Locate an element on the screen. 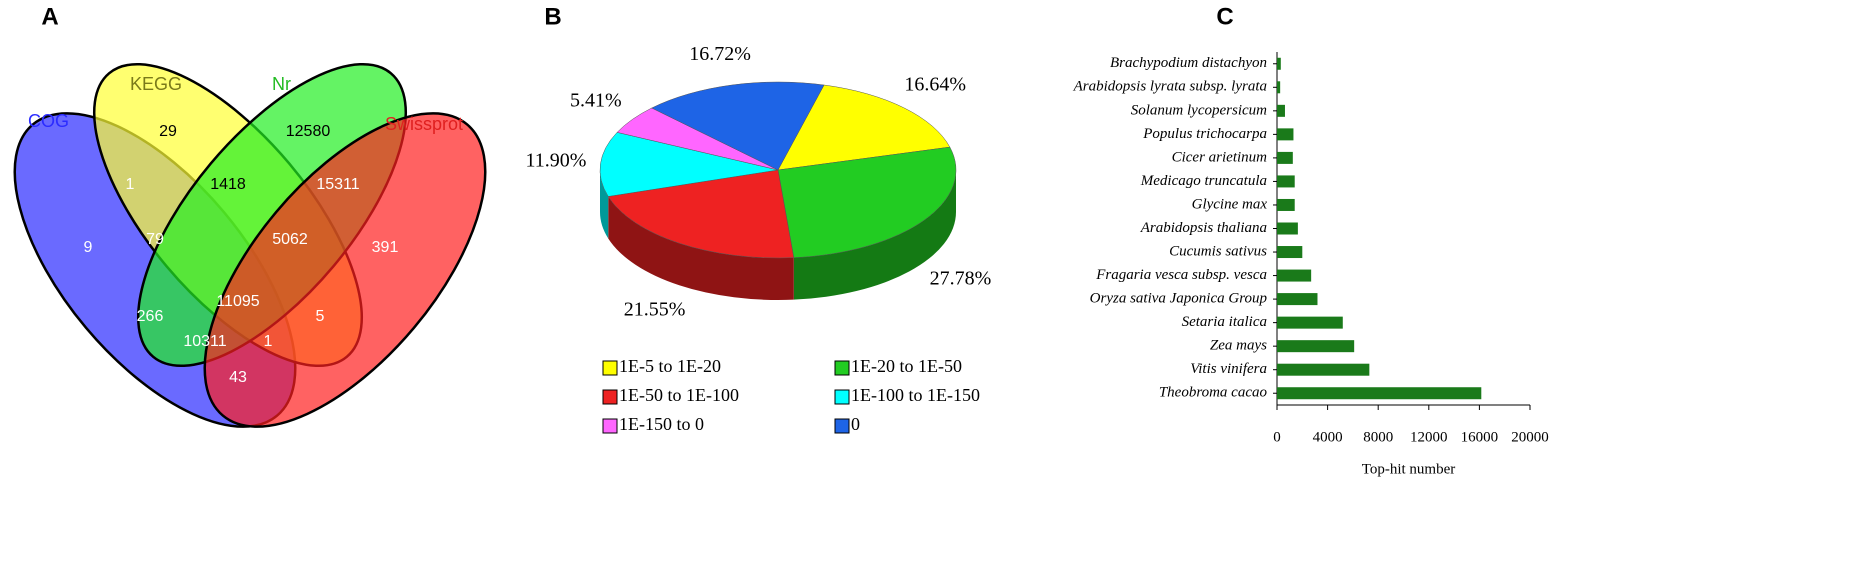 This screenshot has height=573, width=1854. y-tick-label: Theobroma cacao is located at coordinates (1213, 393).